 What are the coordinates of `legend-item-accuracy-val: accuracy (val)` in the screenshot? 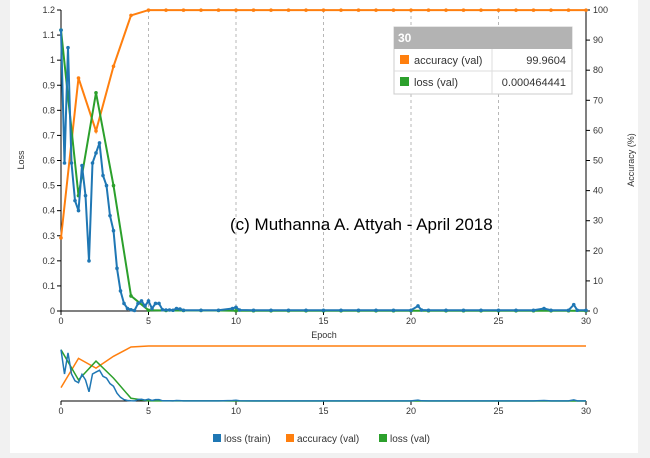 It's located at (322, 439).